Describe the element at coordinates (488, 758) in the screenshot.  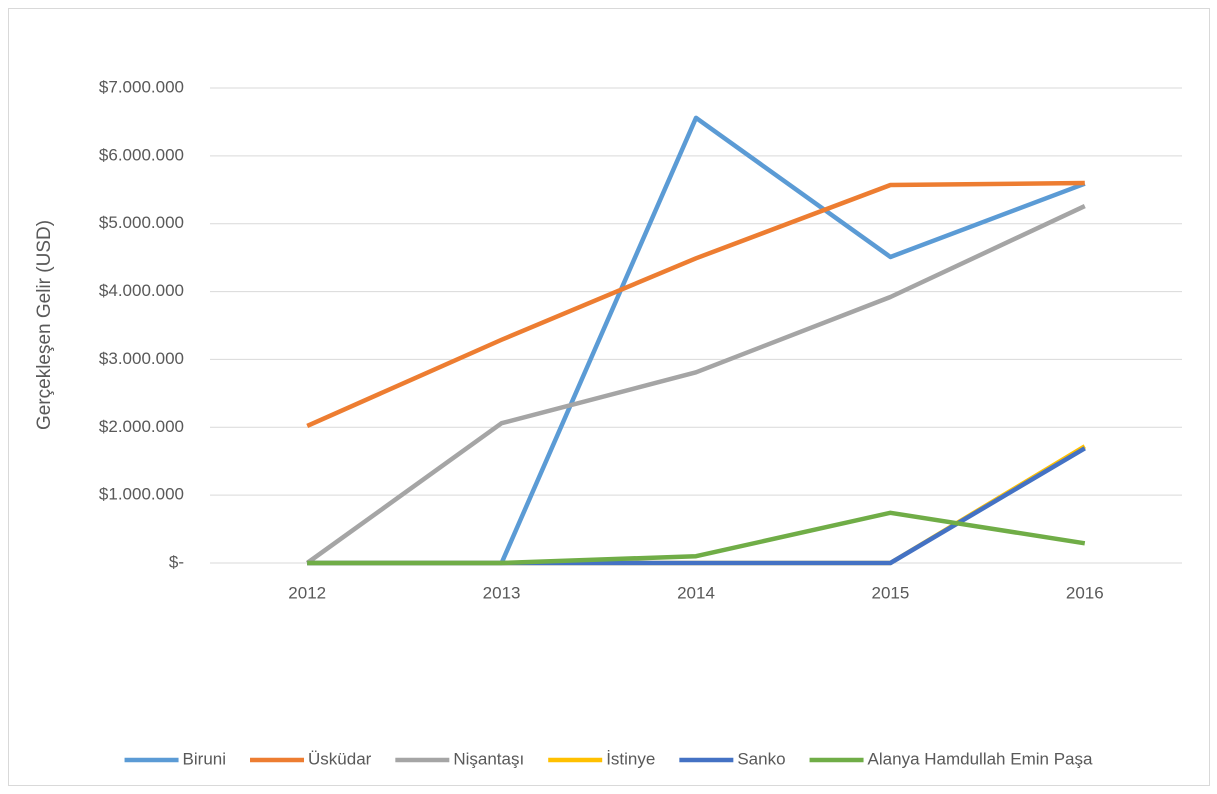
I see `legend-label: Nişantaşı` at that location.